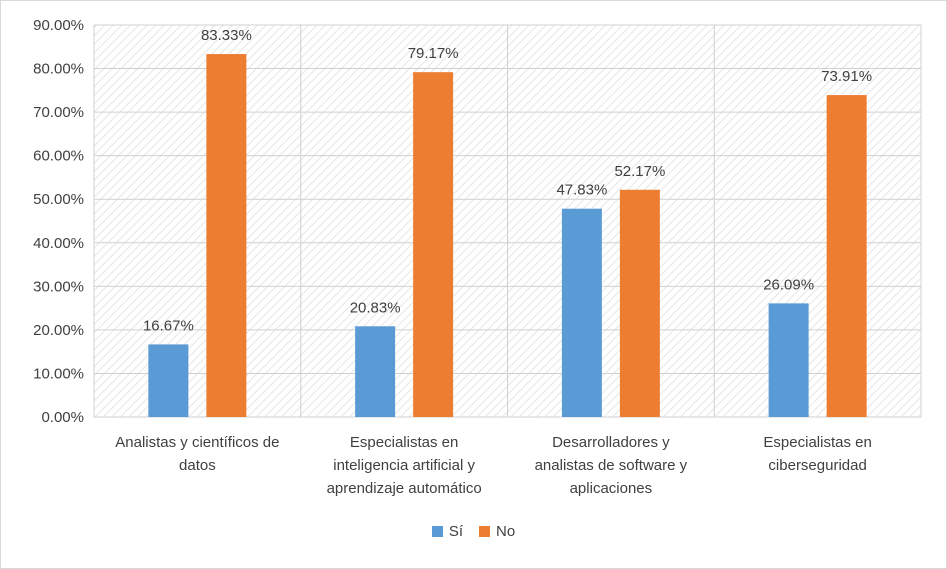 This screenshot has width=947, height=569. Describe the element at coordinates (611, 488) in the screenshot. I see `category-label: aplicaciones` at that location.